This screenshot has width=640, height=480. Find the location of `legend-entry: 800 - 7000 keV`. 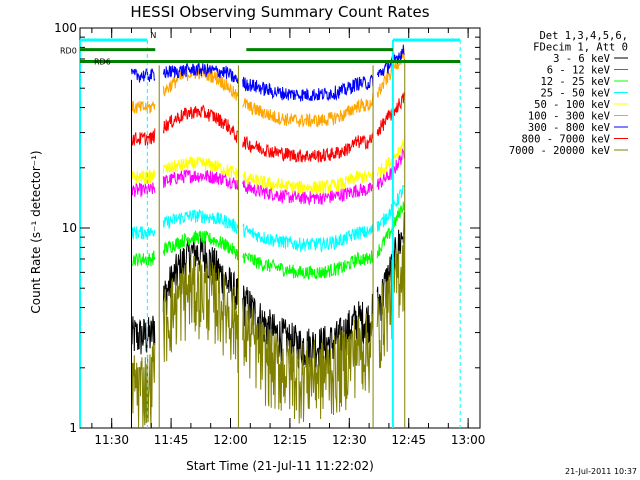

legend-entry: 800 - 7000 keV is located at coordinates (565, 140).